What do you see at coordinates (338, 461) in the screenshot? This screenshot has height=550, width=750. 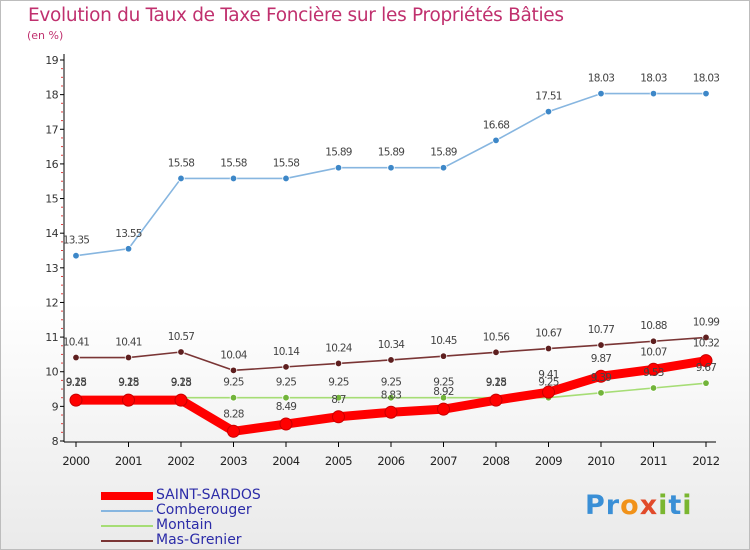 I see `x-tick-label: 2005` at bounding box center [338, 461].